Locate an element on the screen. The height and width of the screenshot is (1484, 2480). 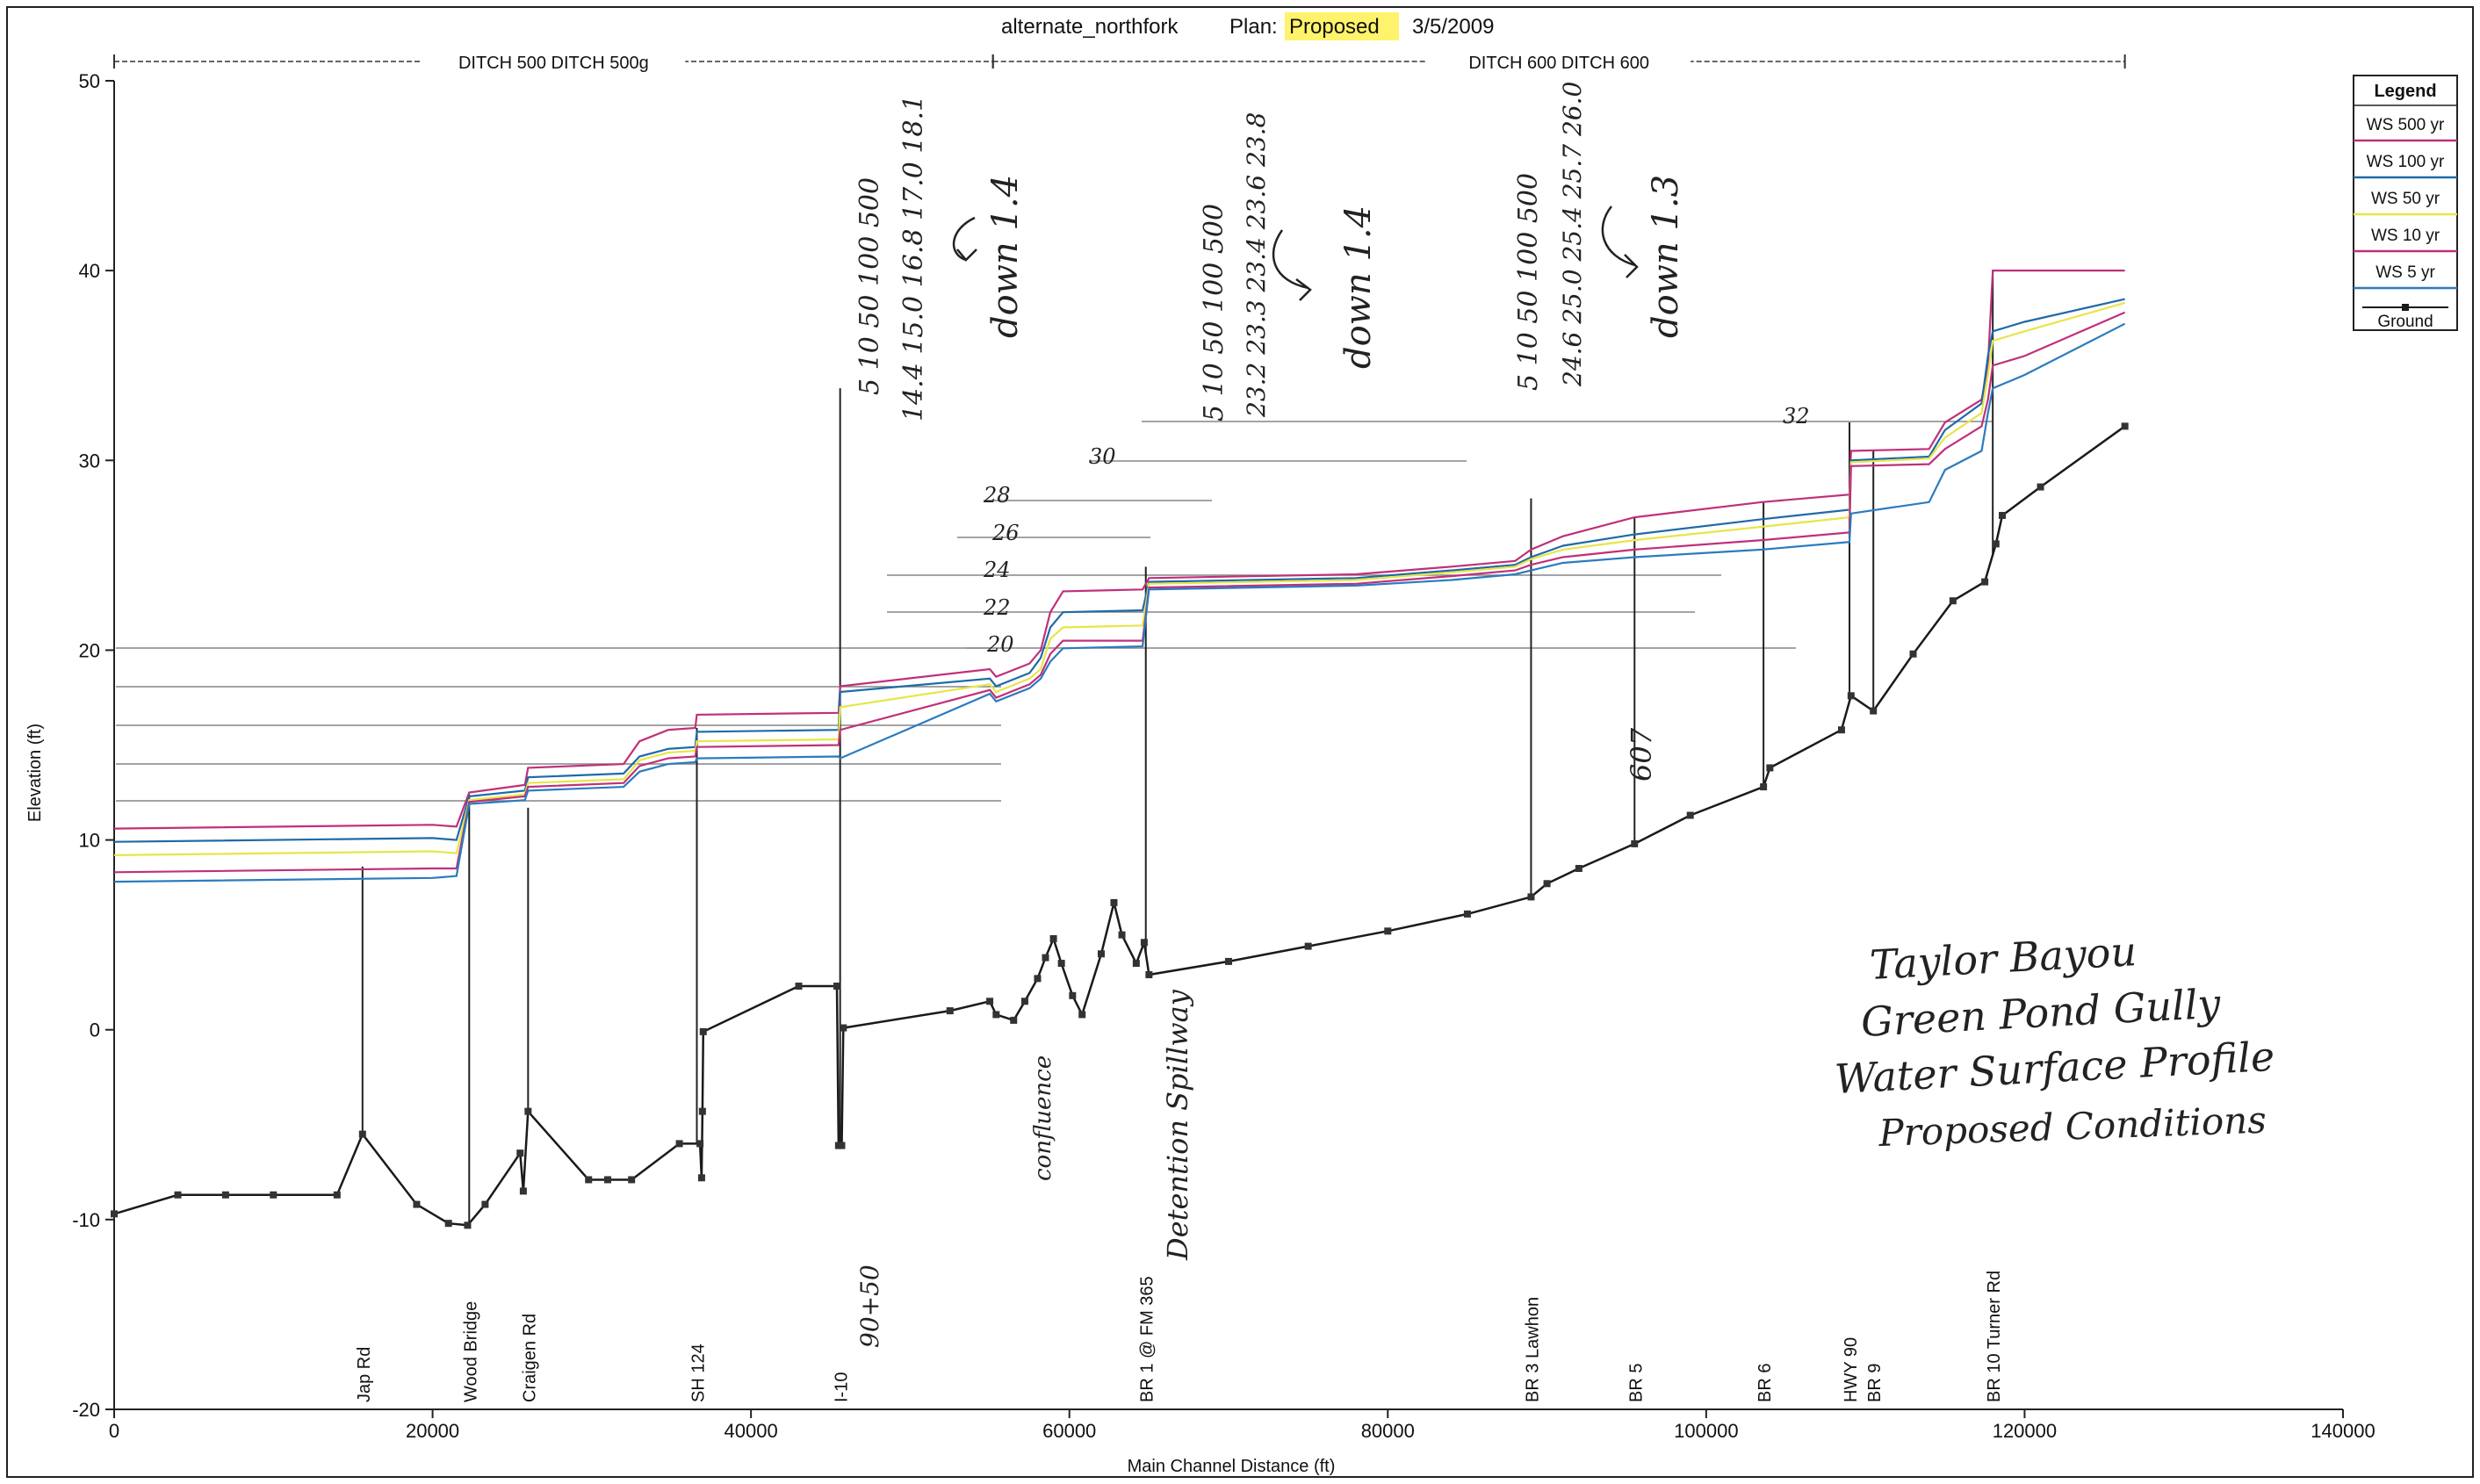
level-mark: 30 is located at coordinates (1102, 456).